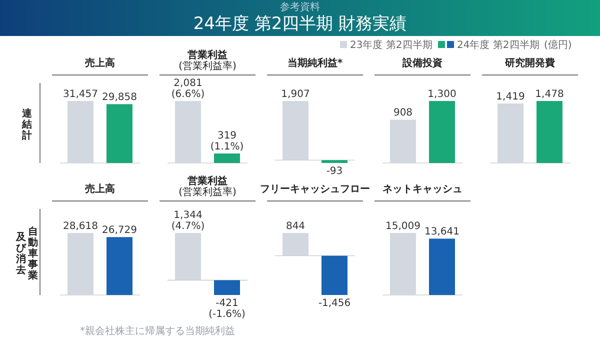 The image size is (600, 339). I want to click on chart-title: ネットキャッシュ, so click(422, 189).